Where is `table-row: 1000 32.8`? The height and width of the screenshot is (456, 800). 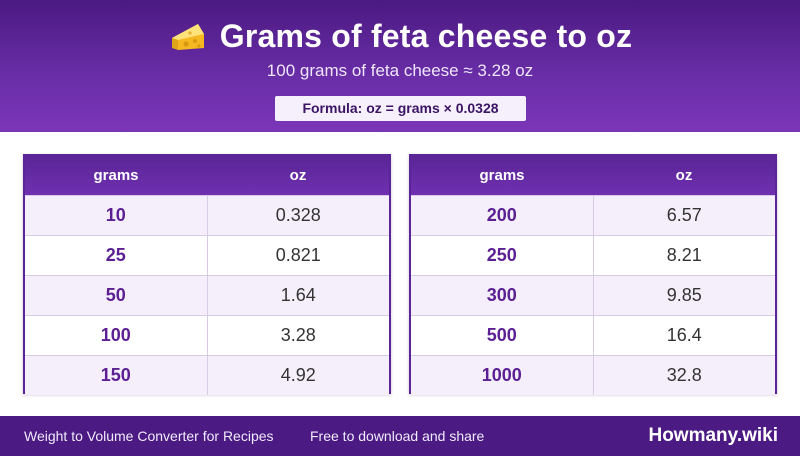
table-row: 1000 32.8 is located at coordinates (593, 375).